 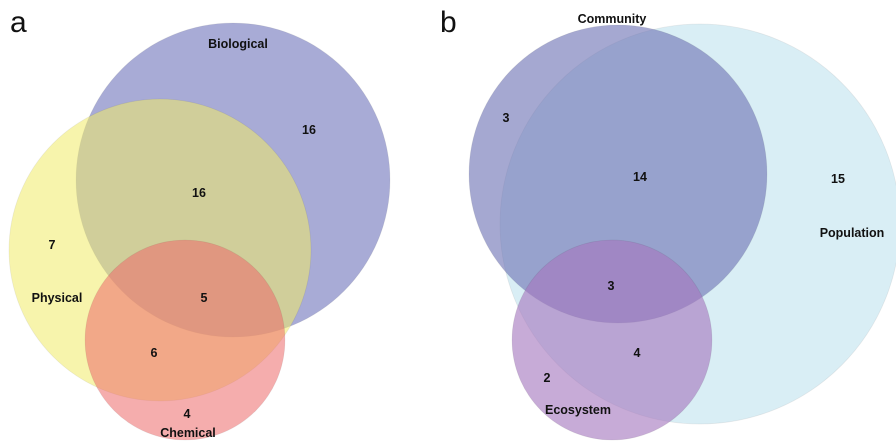 I want to click on count-population-ecosystem: 4, so click(x=637, y=353).